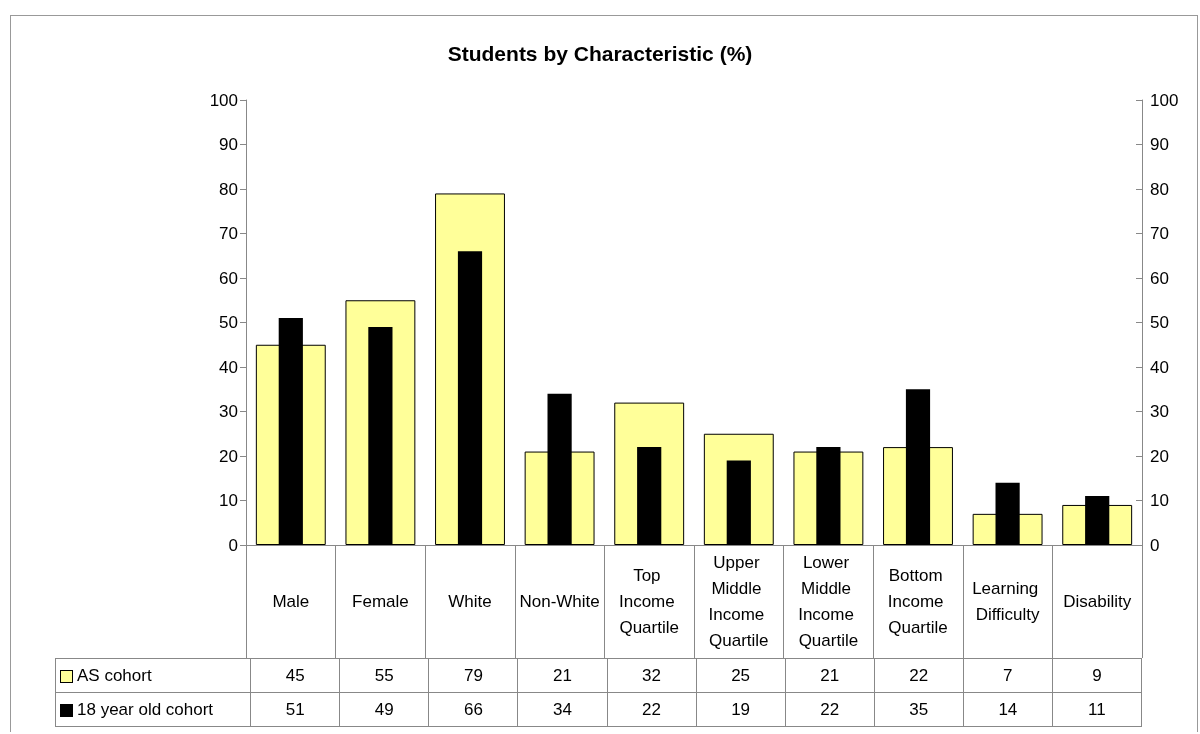  What do you see at coordinates (649, 601) in the screenshot?
I see `x-tick-label: Top Income Quartile` at bounding box center [649, 601].